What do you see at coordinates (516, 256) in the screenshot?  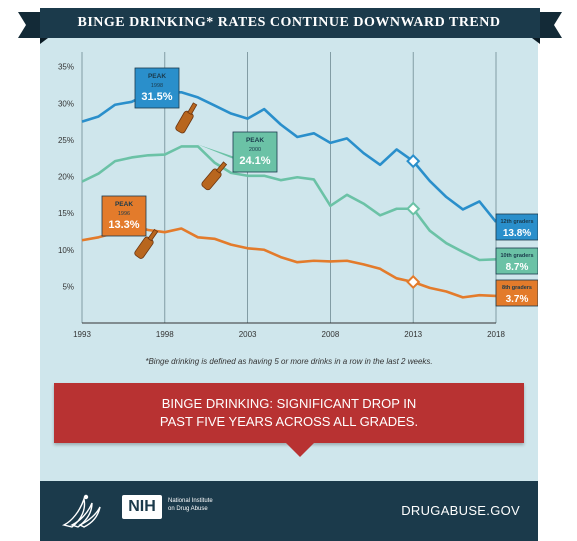 I see `end-label-name: 10th graders` at bounding box center [516, 256].